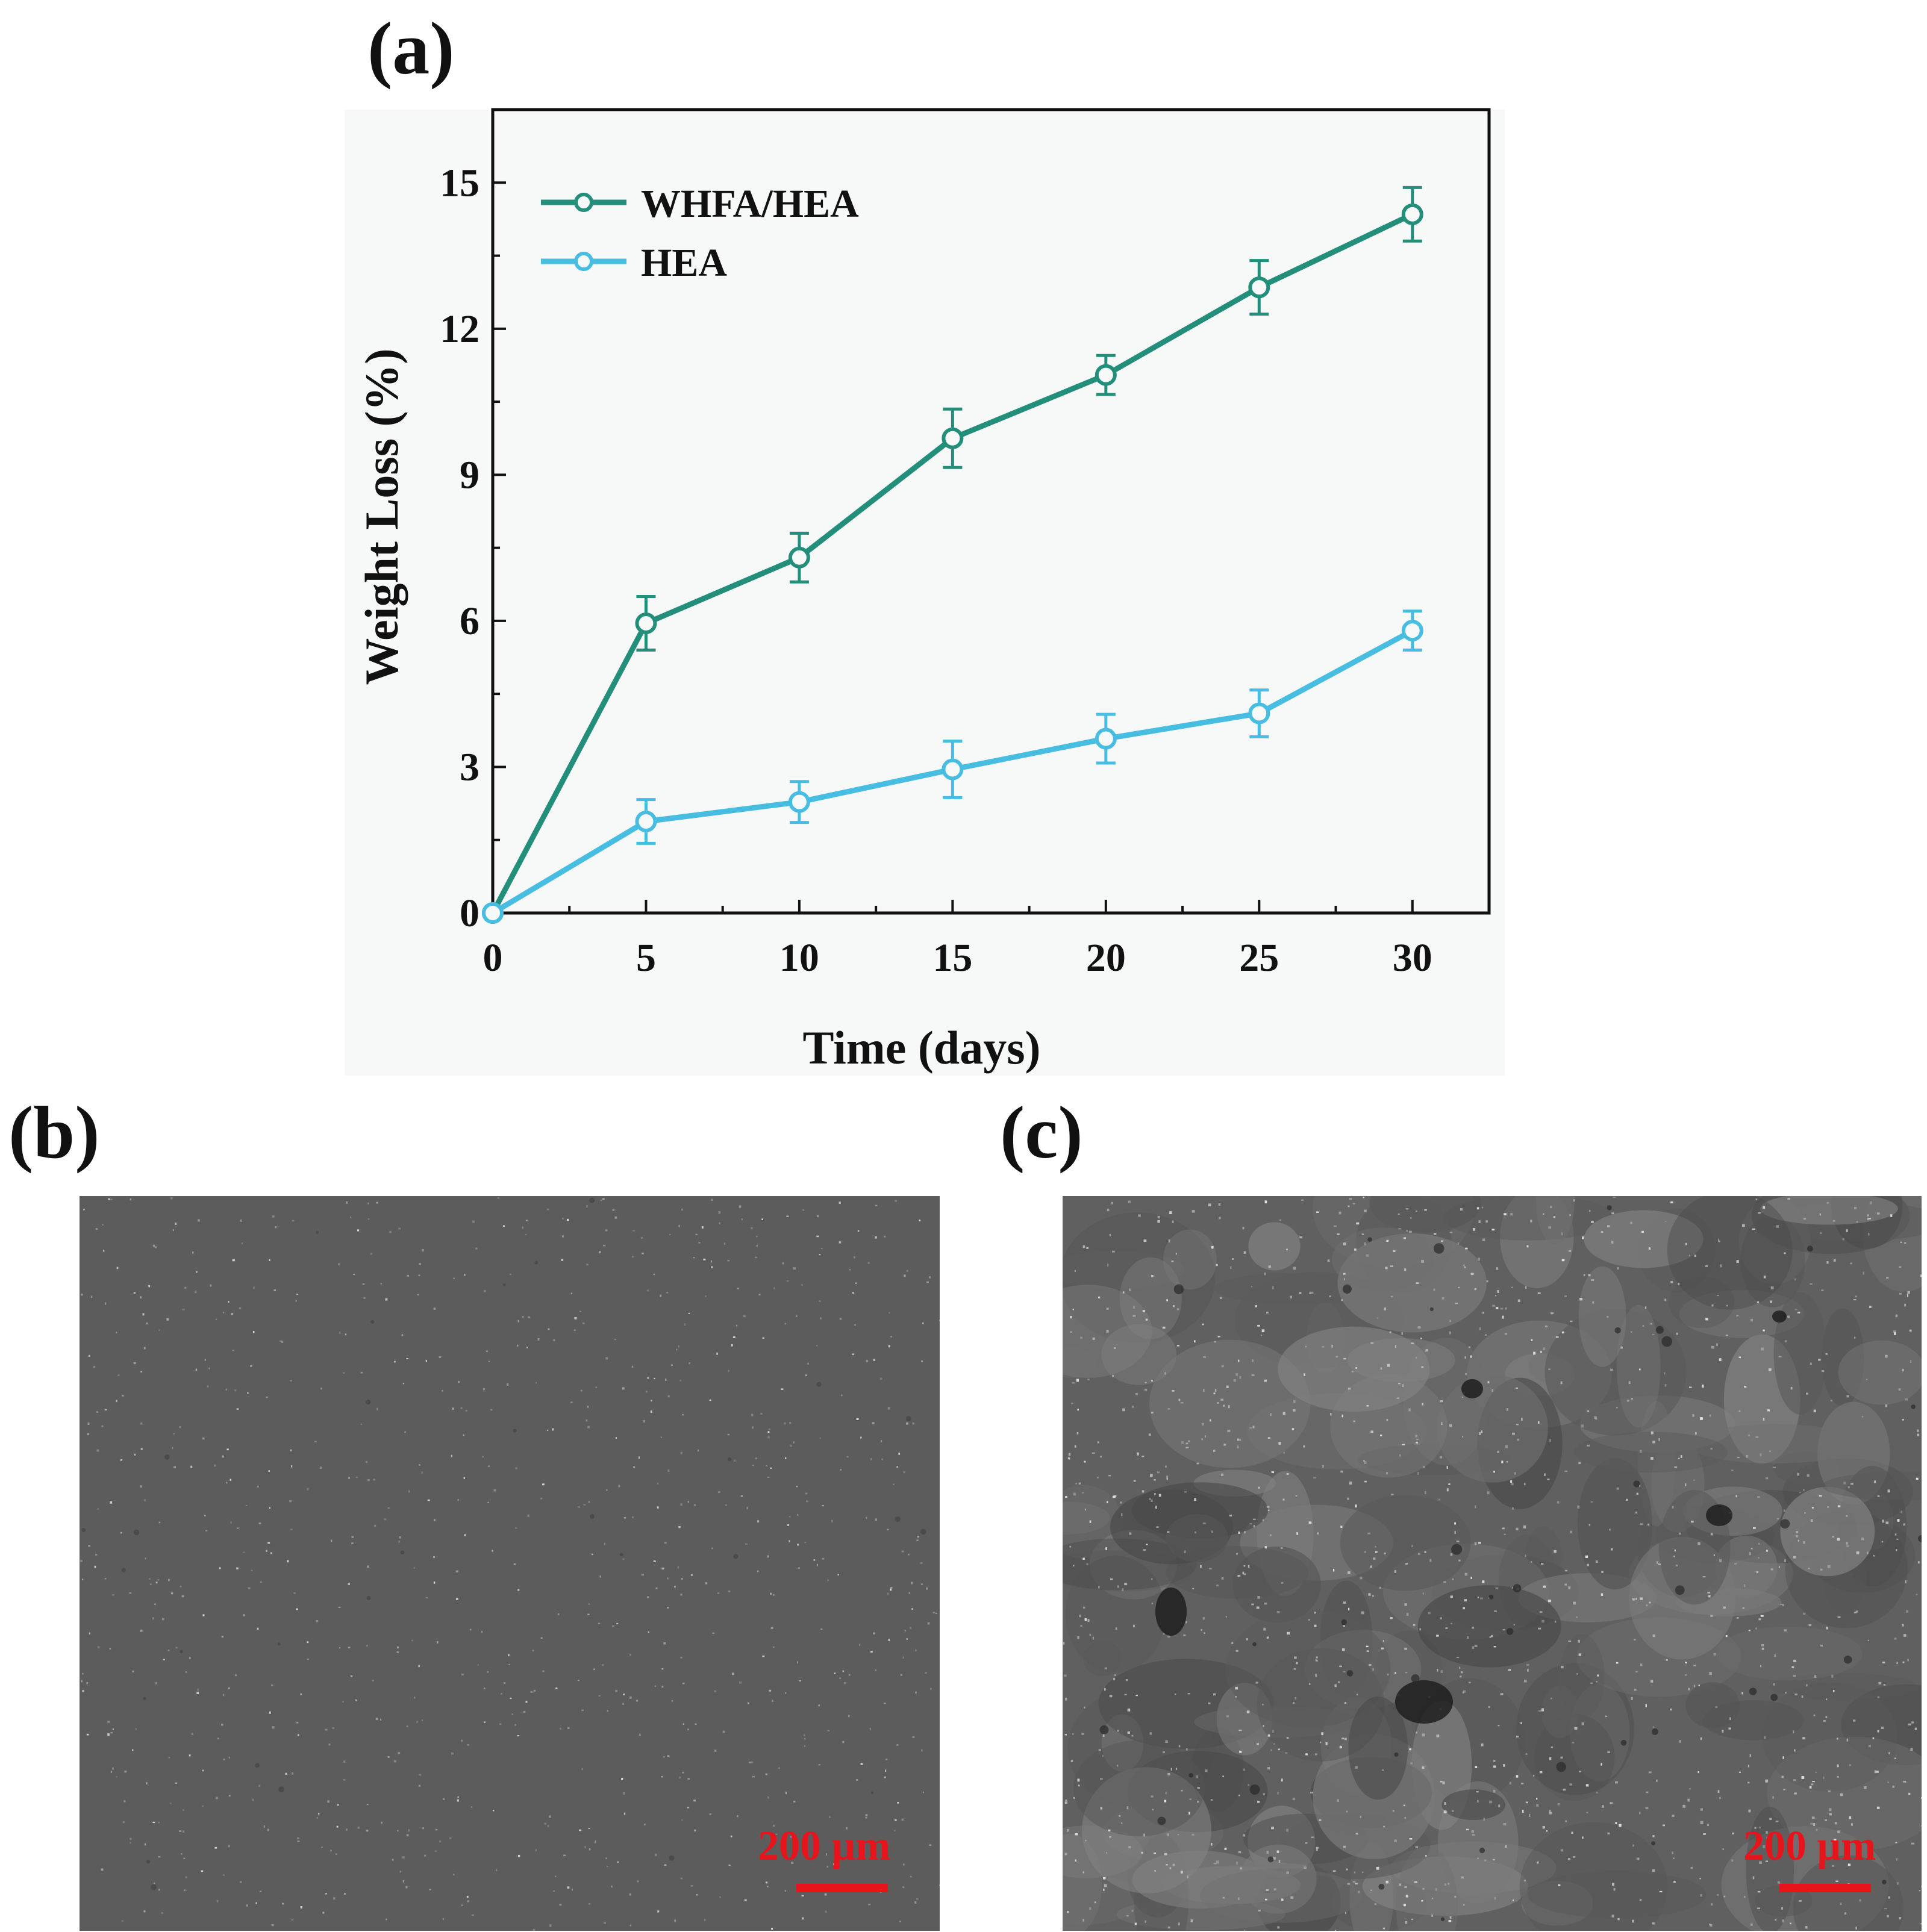  I want to click on y-tick-label: 3, so click(469, 767).